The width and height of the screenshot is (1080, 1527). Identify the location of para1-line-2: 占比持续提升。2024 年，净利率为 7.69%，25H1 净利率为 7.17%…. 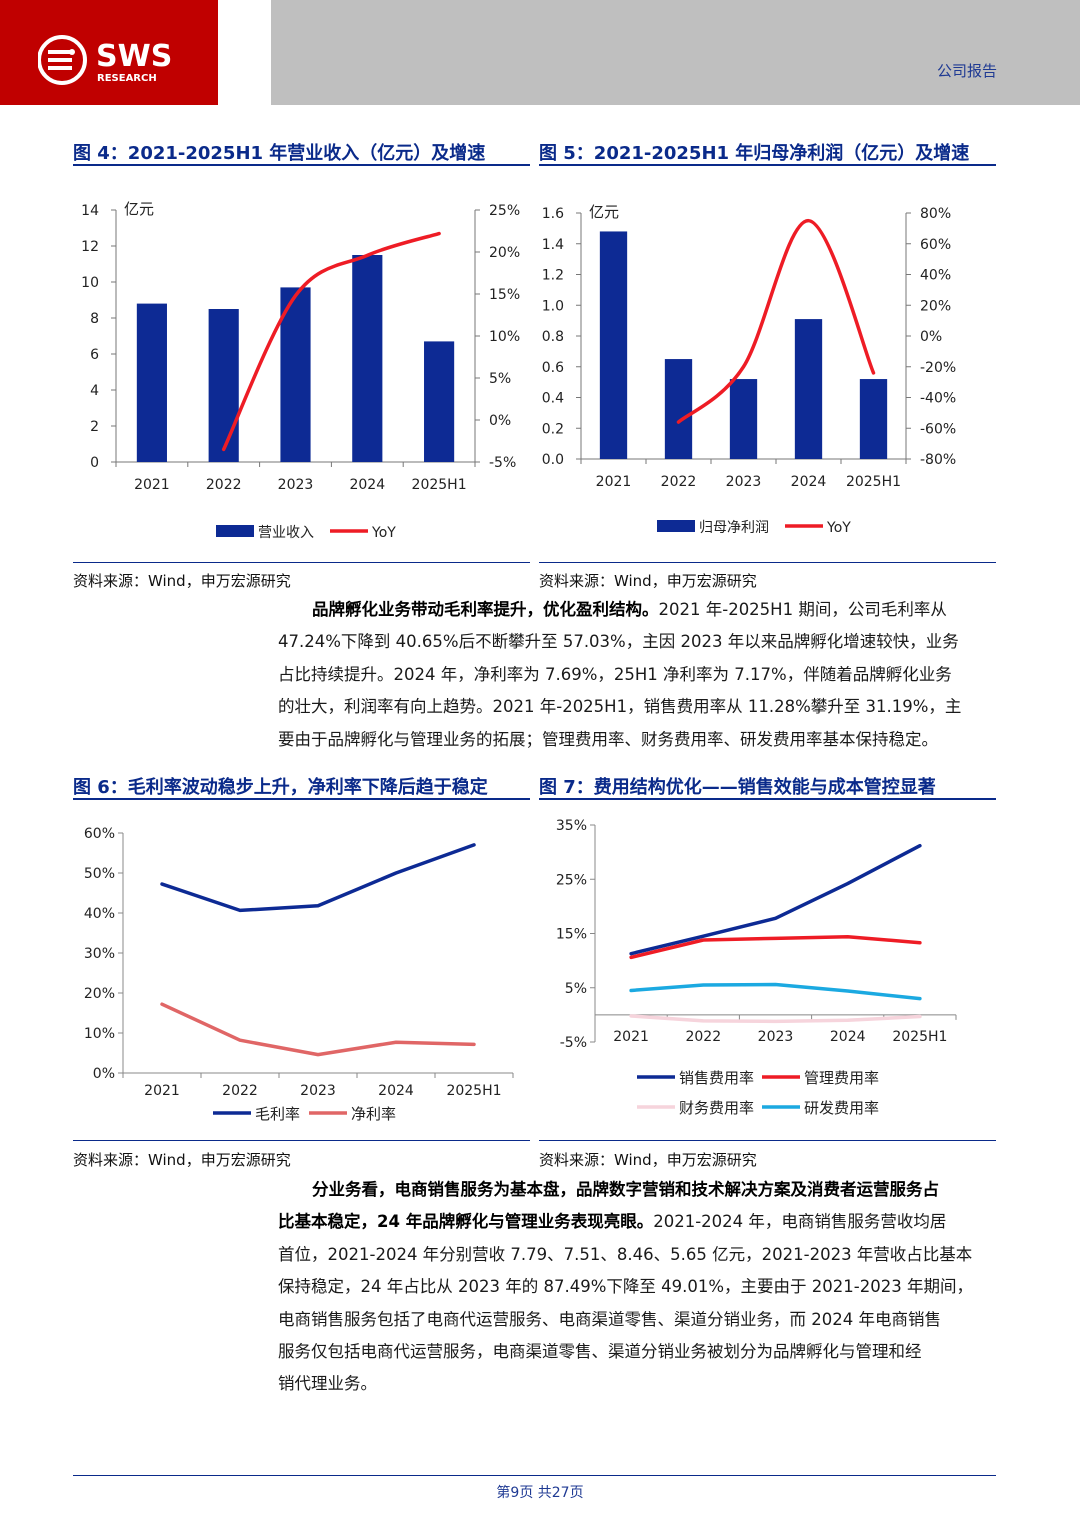
(615, 674).